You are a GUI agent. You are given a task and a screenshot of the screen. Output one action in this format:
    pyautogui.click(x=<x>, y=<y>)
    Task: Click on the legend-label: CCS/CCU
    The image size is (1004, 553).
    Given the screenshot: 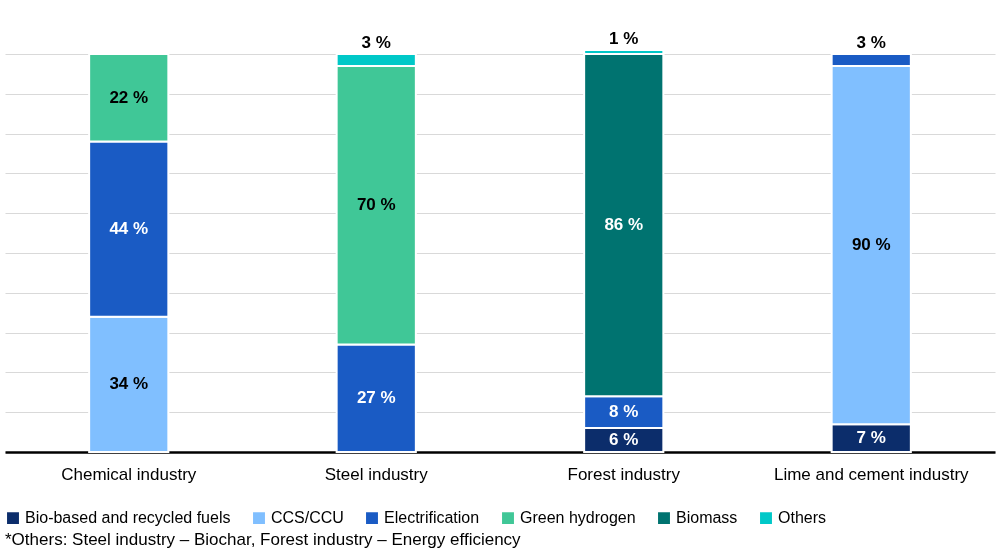 What is the action you would take?
    pyautogui.click(x=307, y=518)
    